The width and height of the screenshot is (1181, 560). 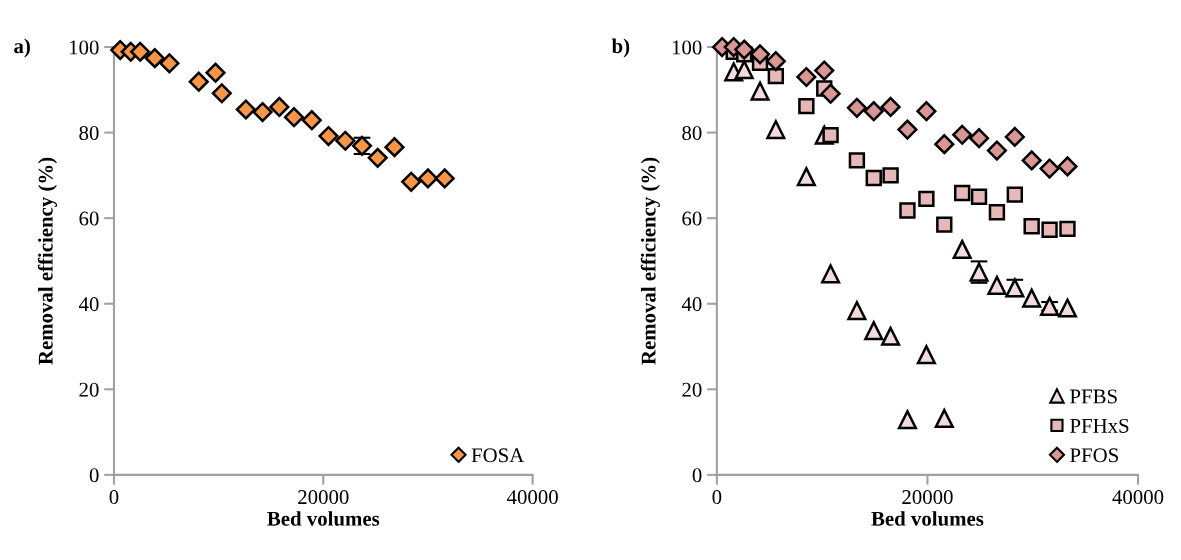 I want to click on legend-label: FOSA, so click(x=498, y=455).